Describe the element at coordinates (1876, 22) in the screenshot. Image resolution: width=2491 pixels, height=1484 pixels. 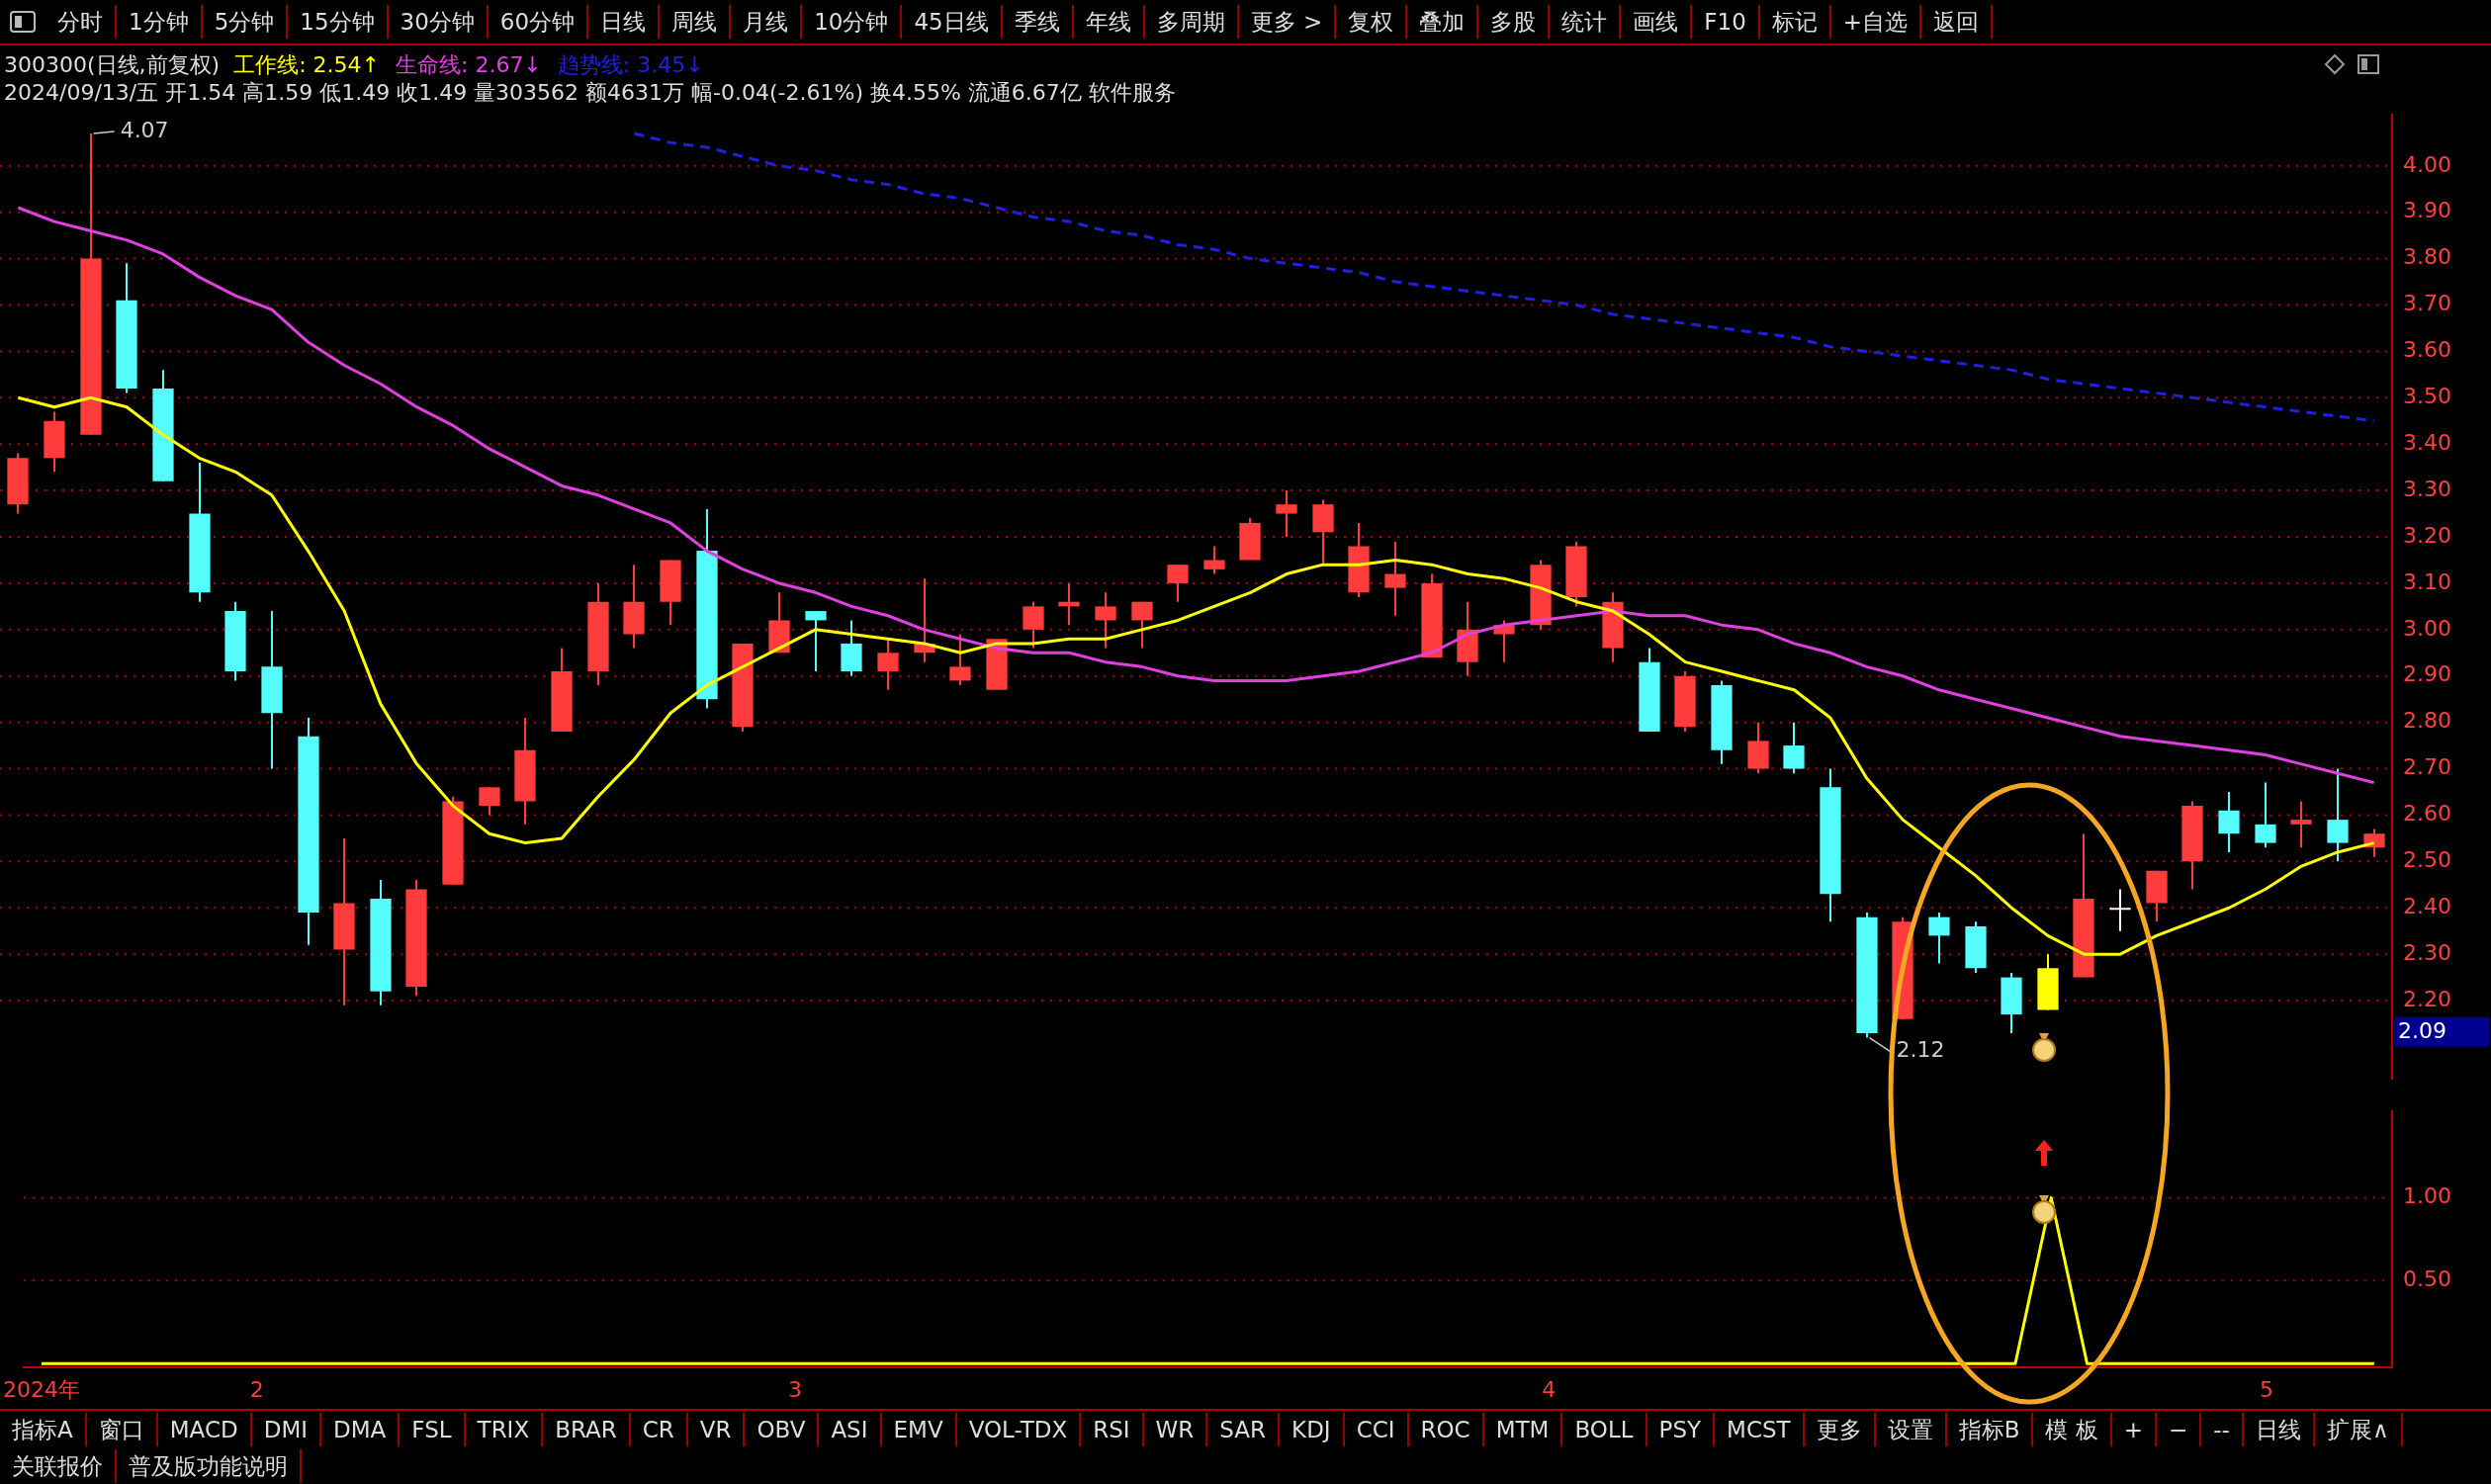
I see `text: +自选` at that location.